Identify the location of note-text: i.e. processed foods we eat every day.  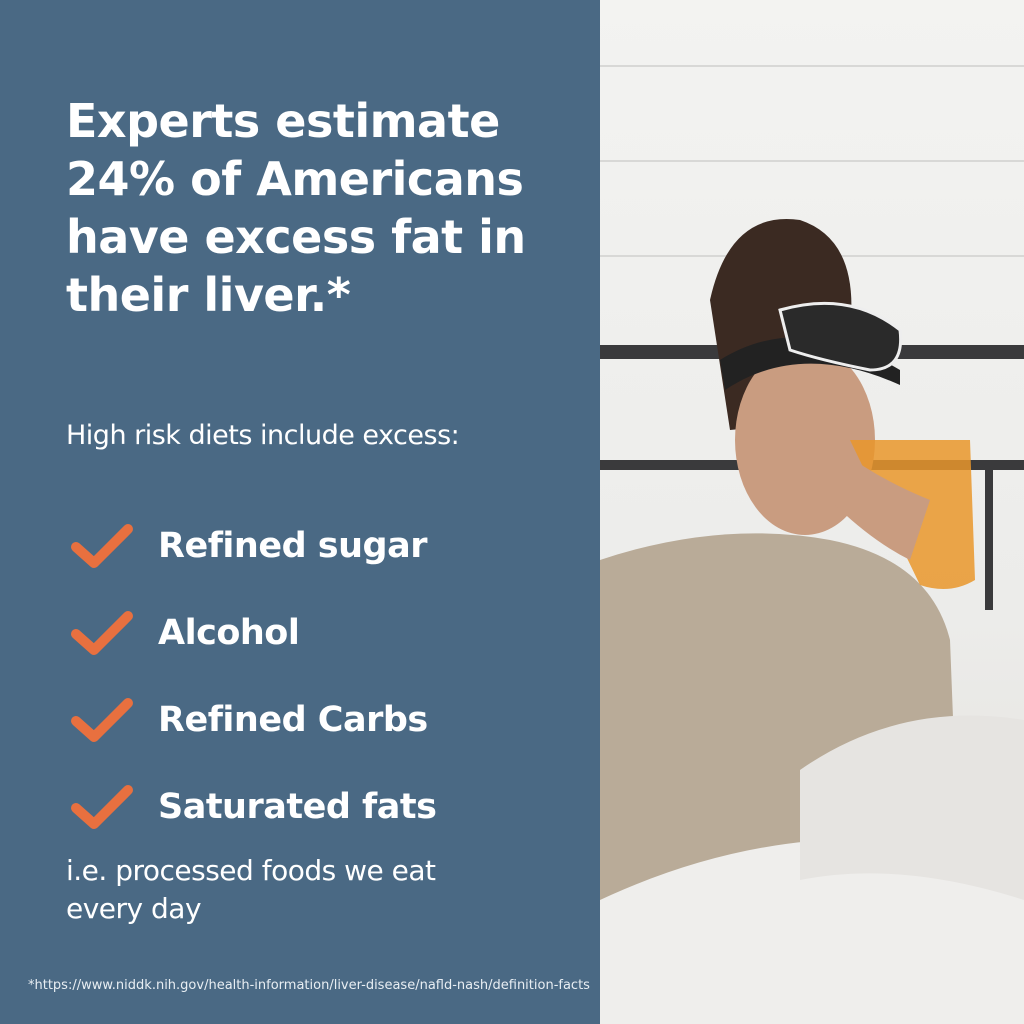
(251, 889).